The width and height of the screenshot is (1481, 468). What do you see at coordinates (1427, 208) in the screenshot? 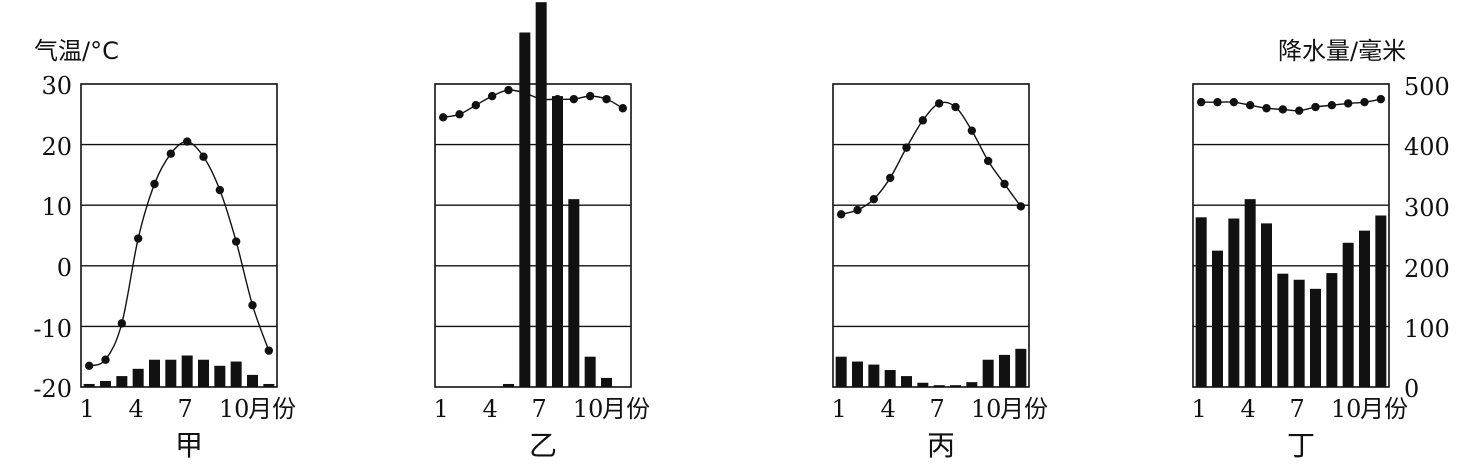
I see `precip-tick-300: 300` at bounding box center [1427, 208].